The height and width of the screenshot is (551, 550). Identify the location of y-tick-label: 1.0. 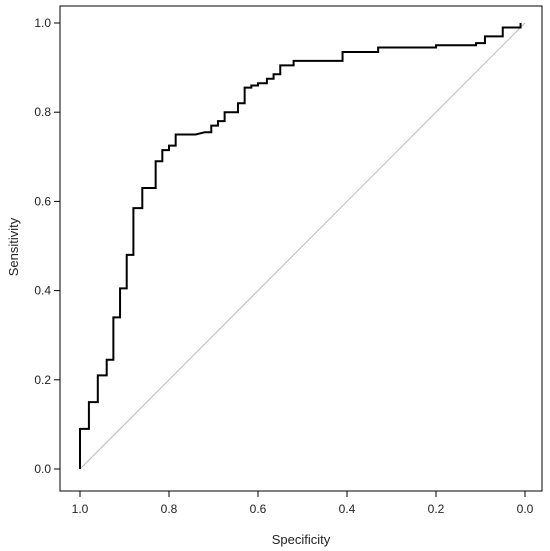
(42, 23).